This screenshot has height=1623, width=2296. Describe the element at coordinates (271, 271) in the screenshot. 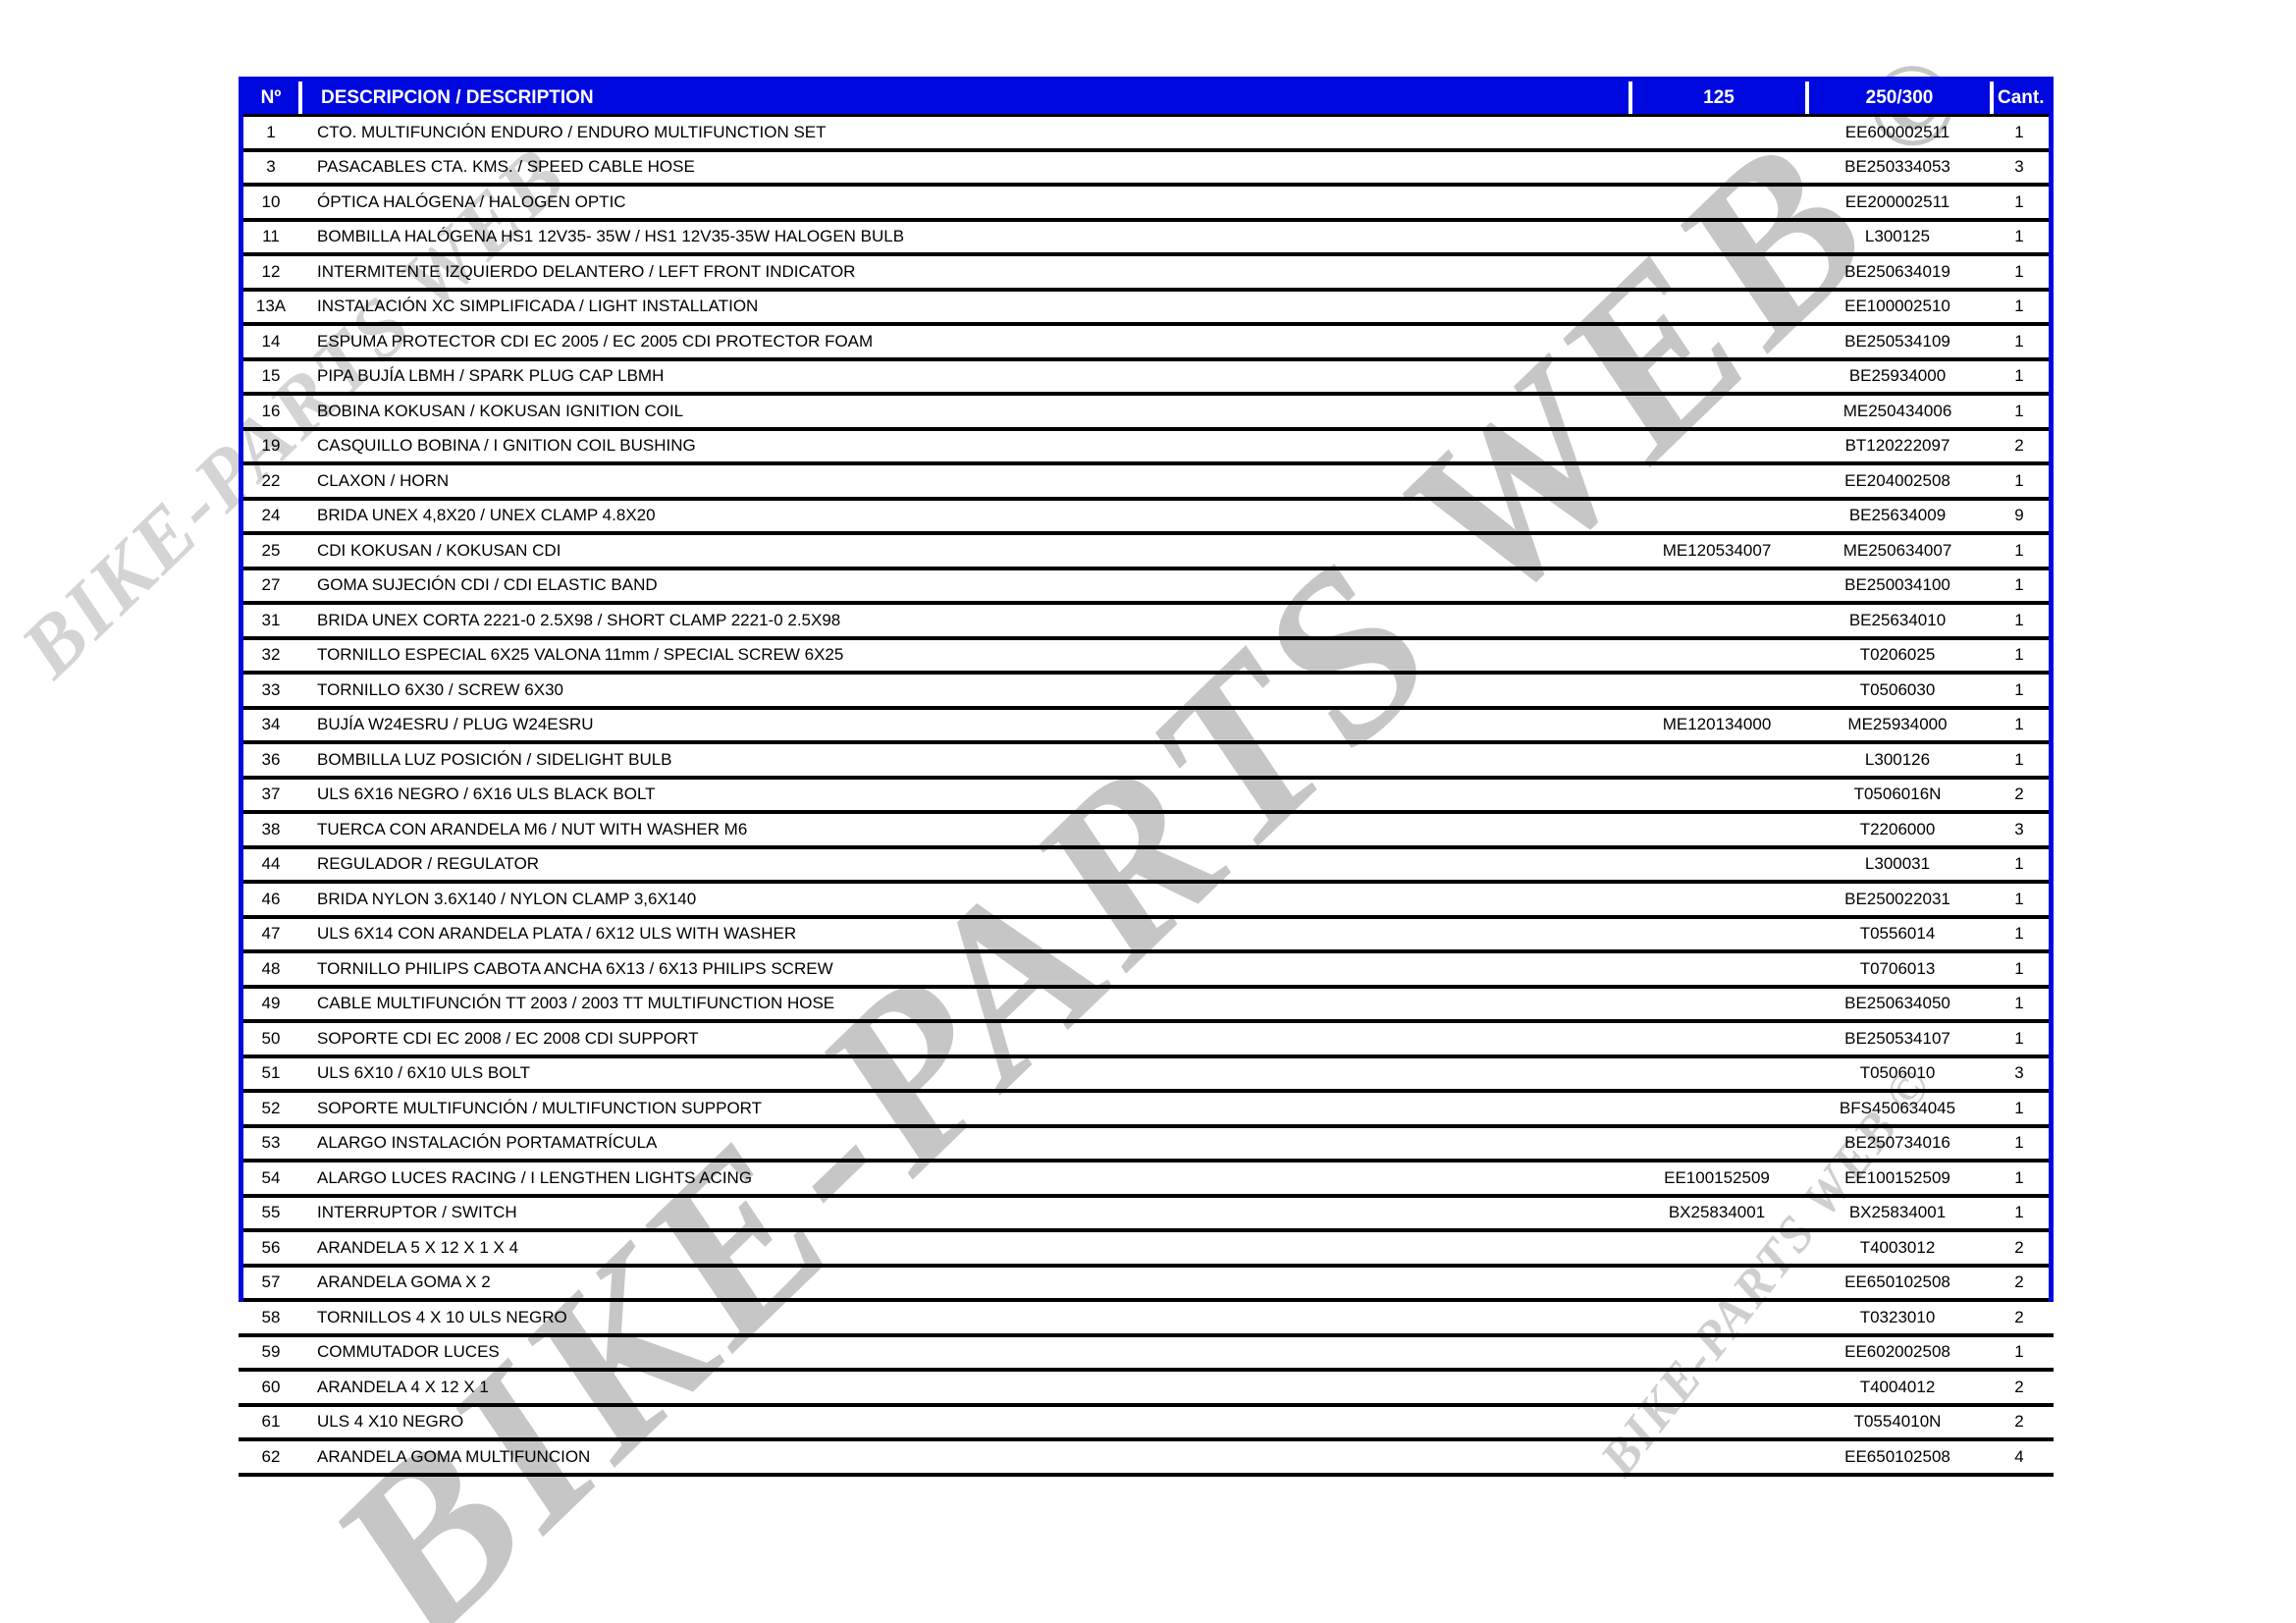

I see `row-number: 12` at that location.